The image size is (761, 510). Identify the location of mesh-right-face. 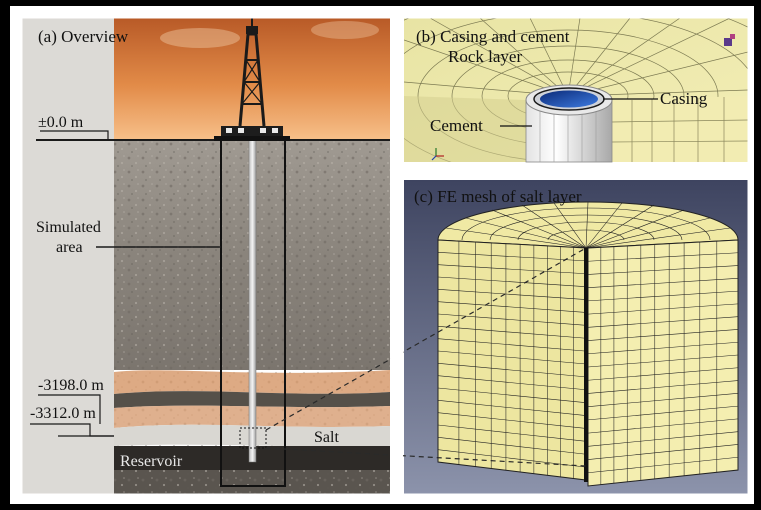
(663, 363).